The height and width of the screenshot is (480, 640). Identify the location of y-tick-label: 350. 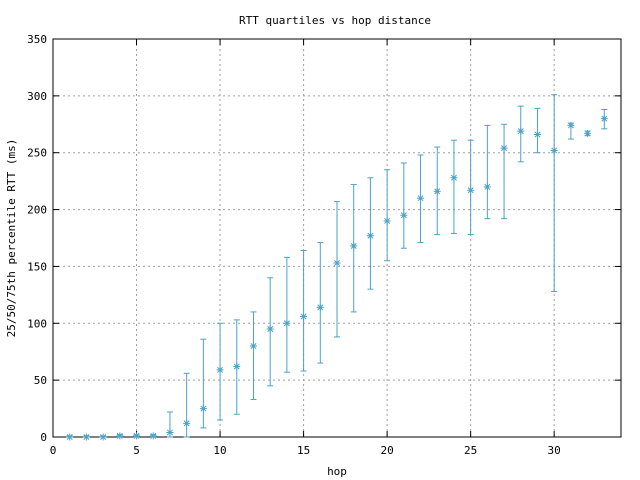
(37, 39).